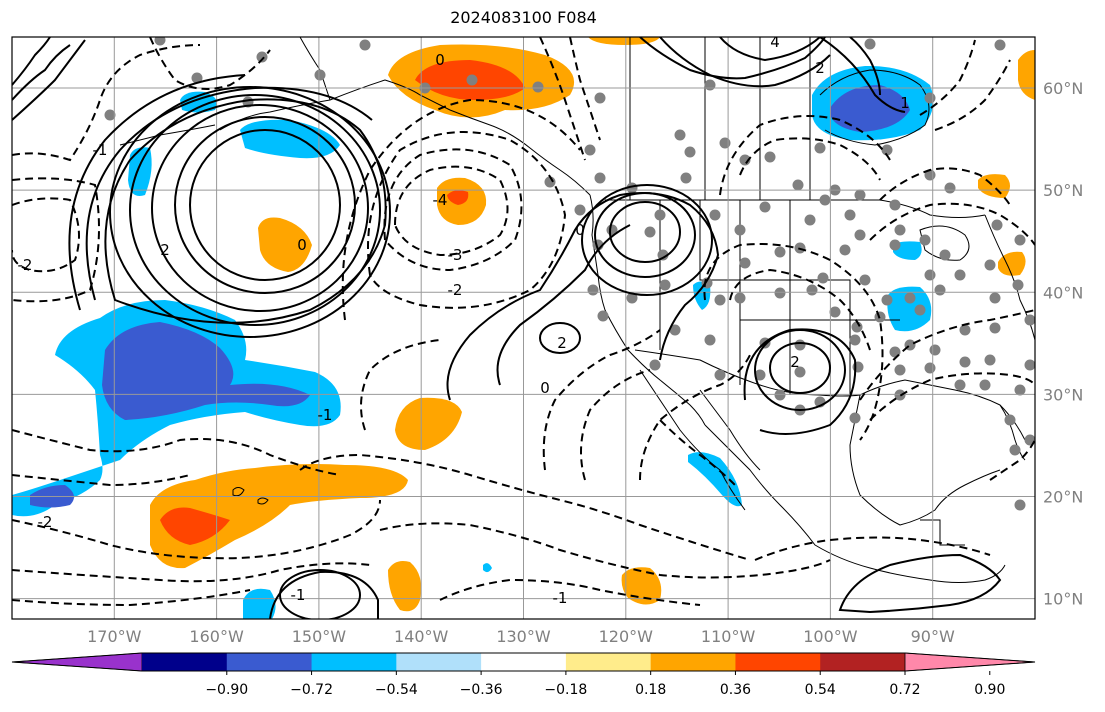 This screenshot has width=1105, height=712. Describe the element at coordinates (25, 265) in the screenshot. I see `contour-label: -2` at that location.